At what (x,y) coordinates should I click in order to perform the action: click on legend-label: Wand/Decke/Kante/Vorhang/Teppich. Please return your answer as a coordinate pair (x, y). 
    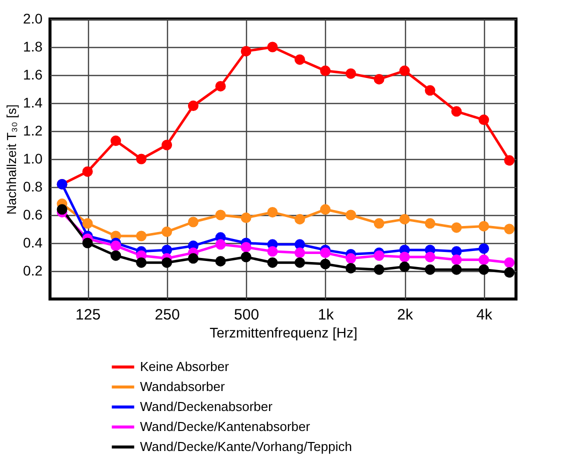
    Looking at the image, I should click on (246, 446).